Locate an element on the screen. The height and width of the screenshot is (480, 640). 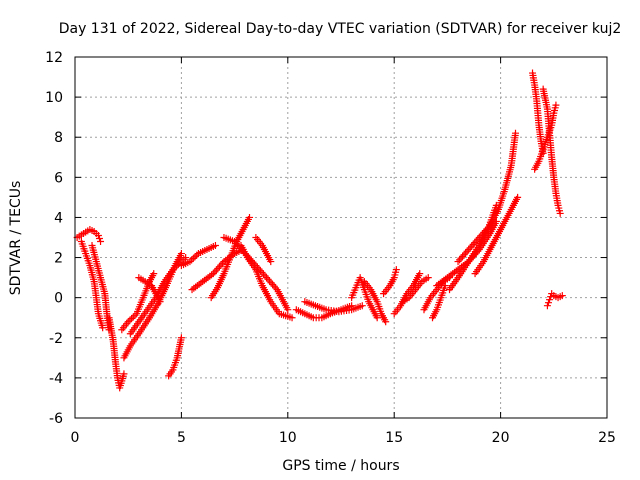
x-tick-label: 15 is located at coordinates (394, 438).